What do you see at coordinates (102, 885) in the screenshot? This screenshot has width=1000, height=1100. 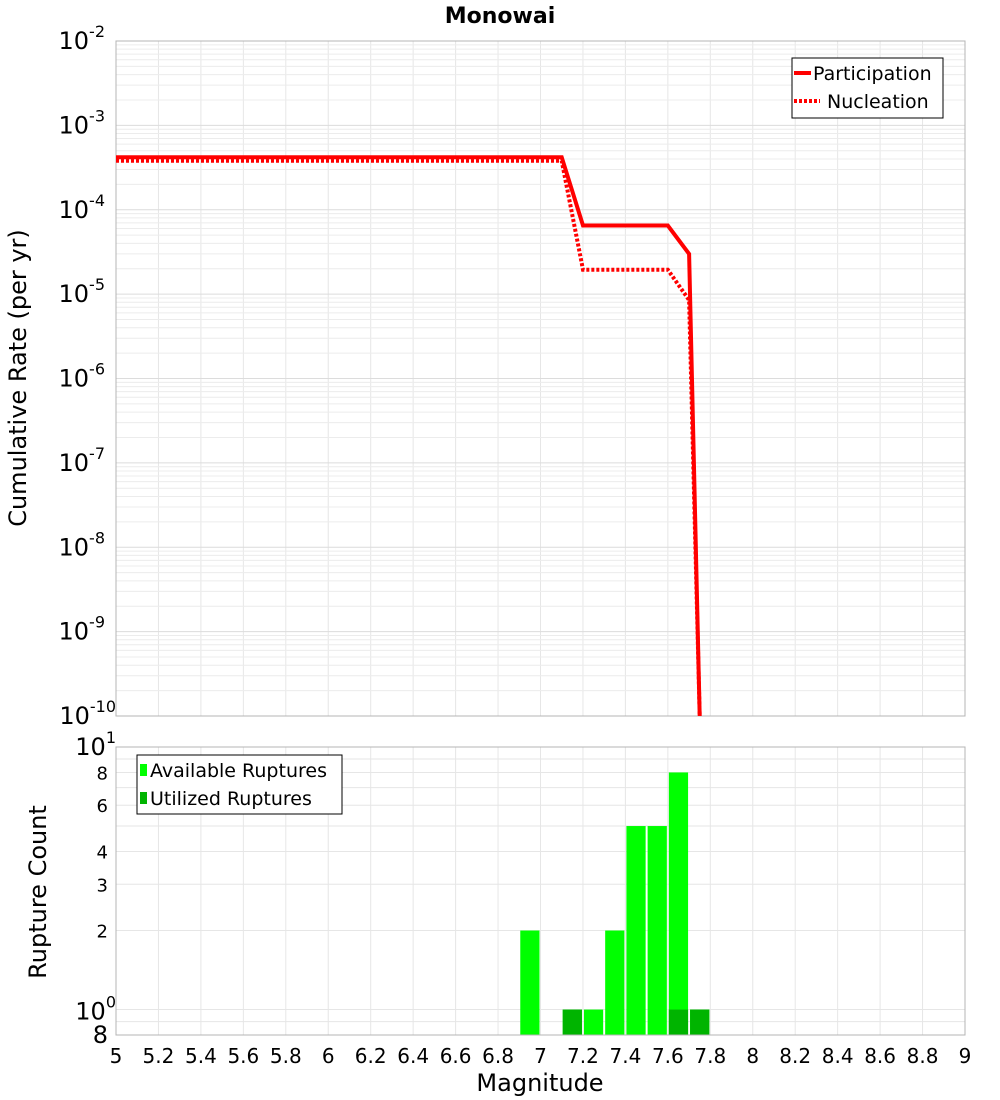 I see `bottom-y-tick-label: 3` at bounding box center [102, 885].